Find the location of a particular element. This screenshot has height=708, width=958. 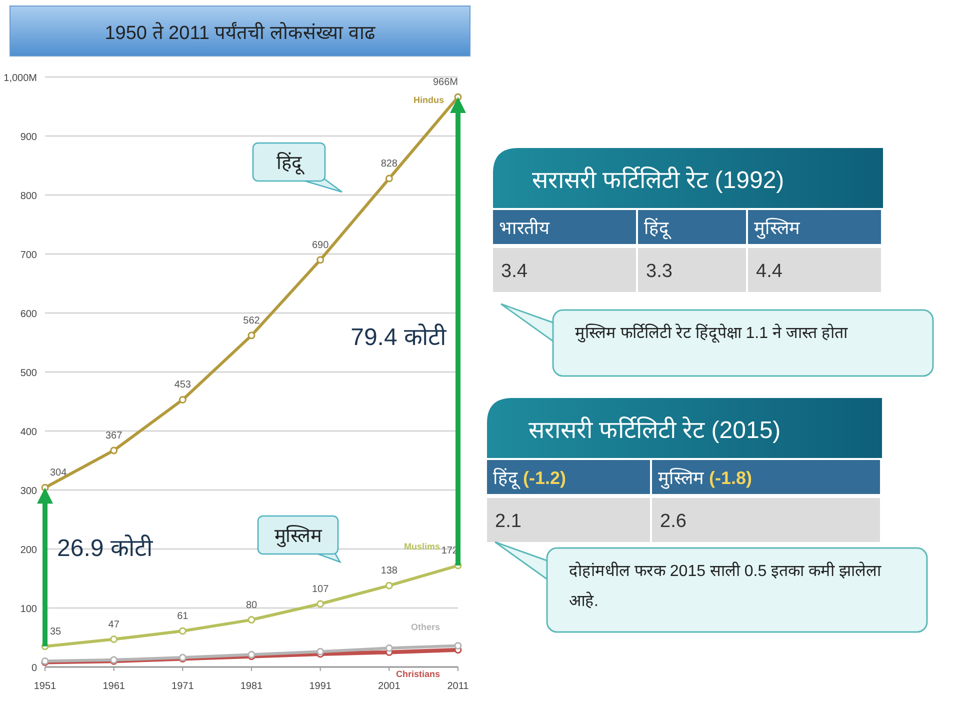

x-tick-label: 1991 is located at coordinates (320, 686).